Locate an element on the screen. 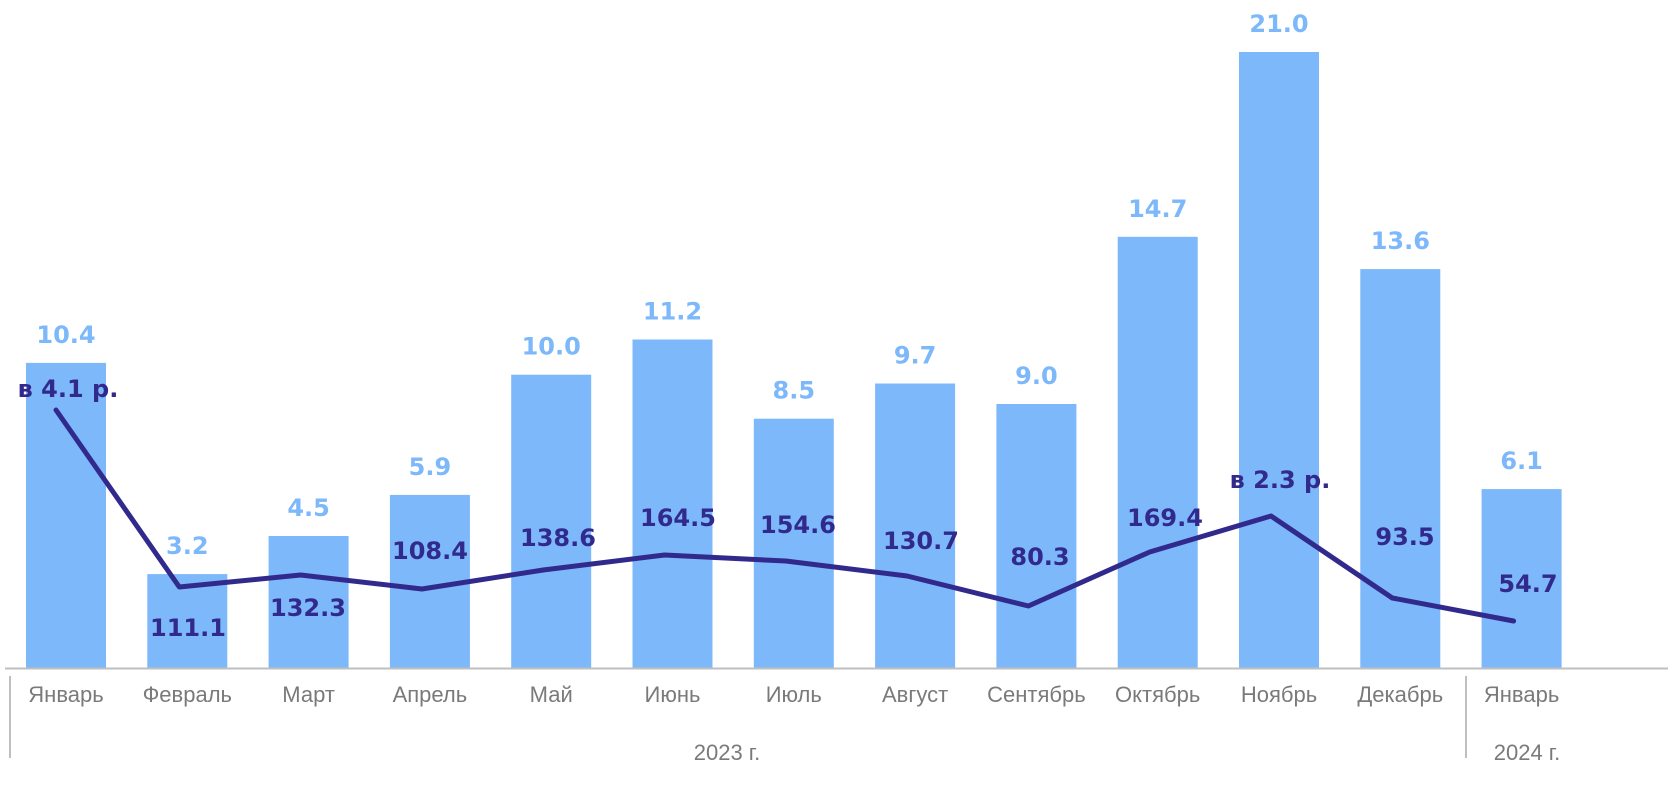 This screenshot has height=812, width=1670. x-group-label-1: 2023 г. is located at coordinates (727, 752).